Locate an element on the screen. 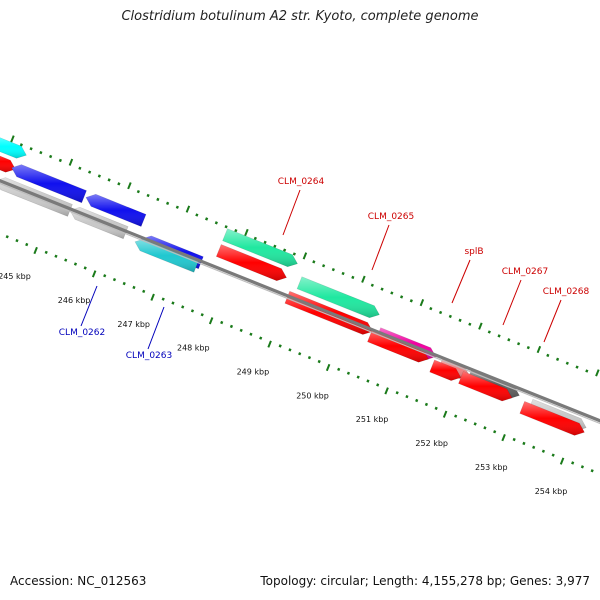 The width and height of the screenshot is (600, 600). gene-label: splB is located at coordinates (473, 252).